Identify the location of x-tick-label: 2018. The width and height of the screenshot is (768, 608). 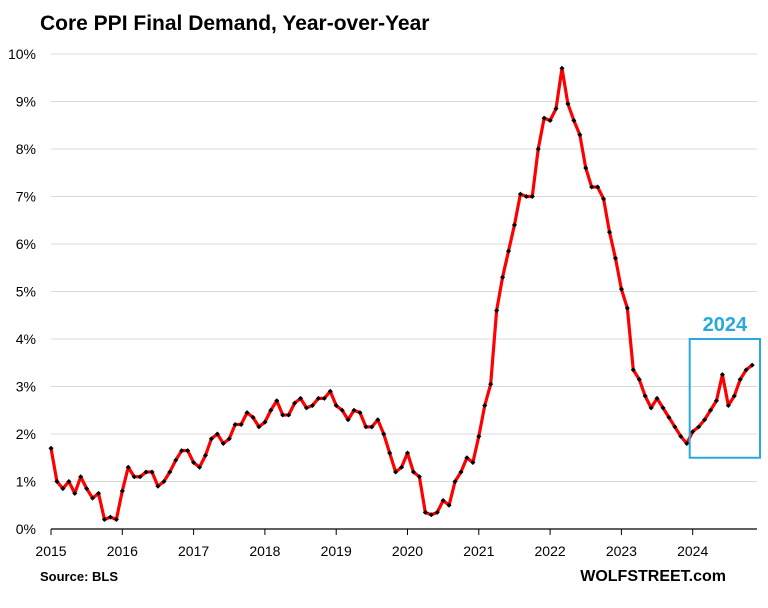
(264, 551).